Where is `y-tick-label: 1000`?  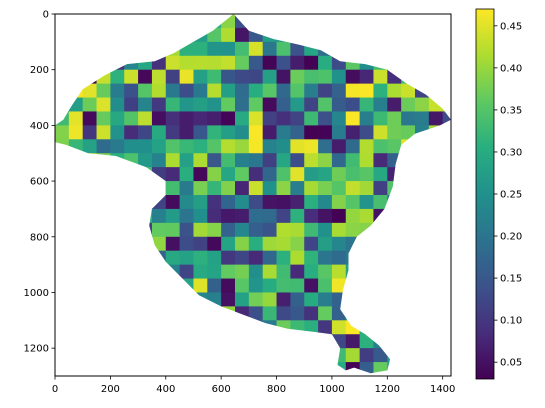
y-tick-label: 1000 is located at coordinates (36, 293).